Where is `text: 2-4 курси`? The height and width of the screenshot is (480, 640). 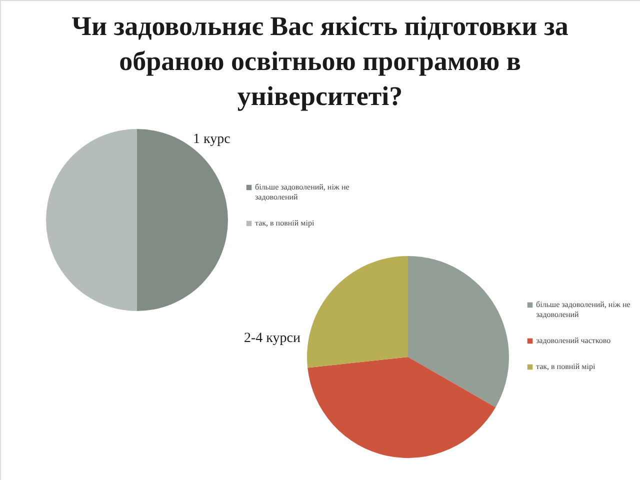 text: 2-4 курси is located at coordinates (272, 338).